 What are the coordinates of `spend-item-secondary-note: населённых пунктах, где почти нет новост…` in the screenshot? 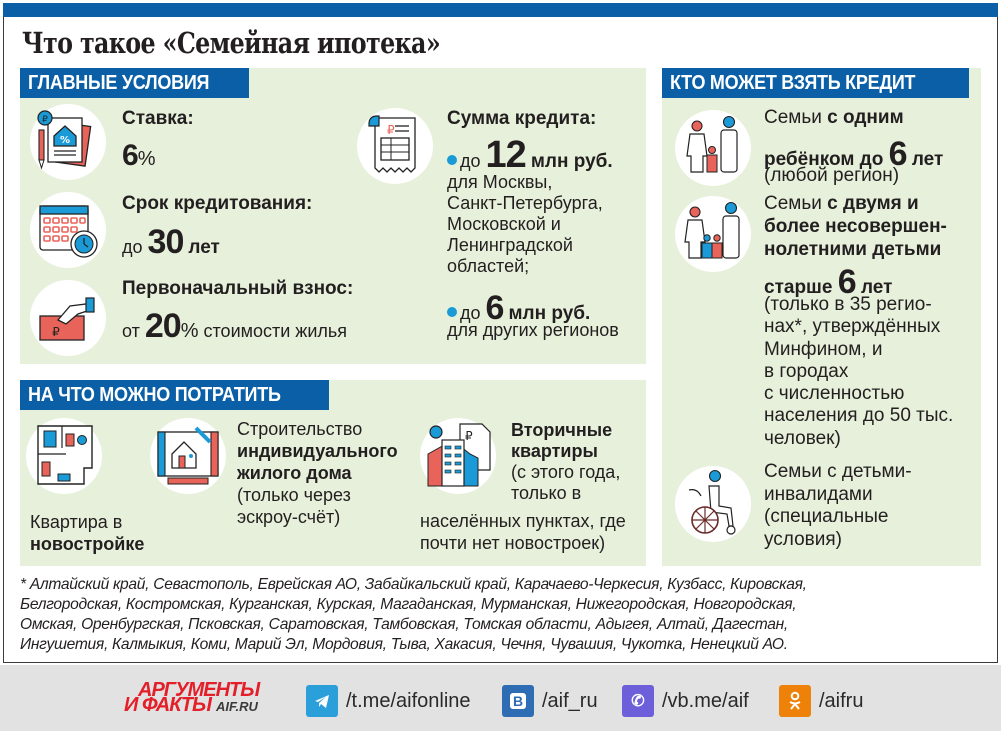 It's located at (523, 532).